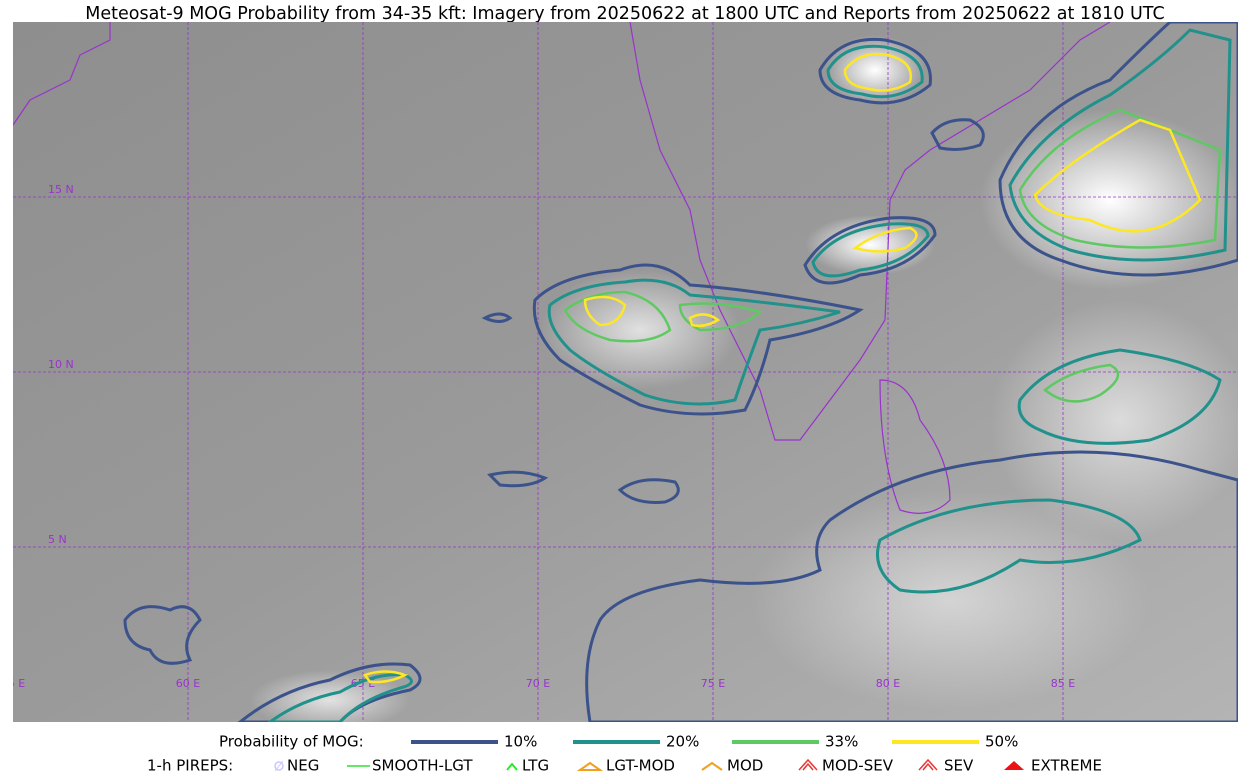 The height and width of the screenshot is (782, 1250). I want to click on lon-label: 75 E, so click(713, 683).